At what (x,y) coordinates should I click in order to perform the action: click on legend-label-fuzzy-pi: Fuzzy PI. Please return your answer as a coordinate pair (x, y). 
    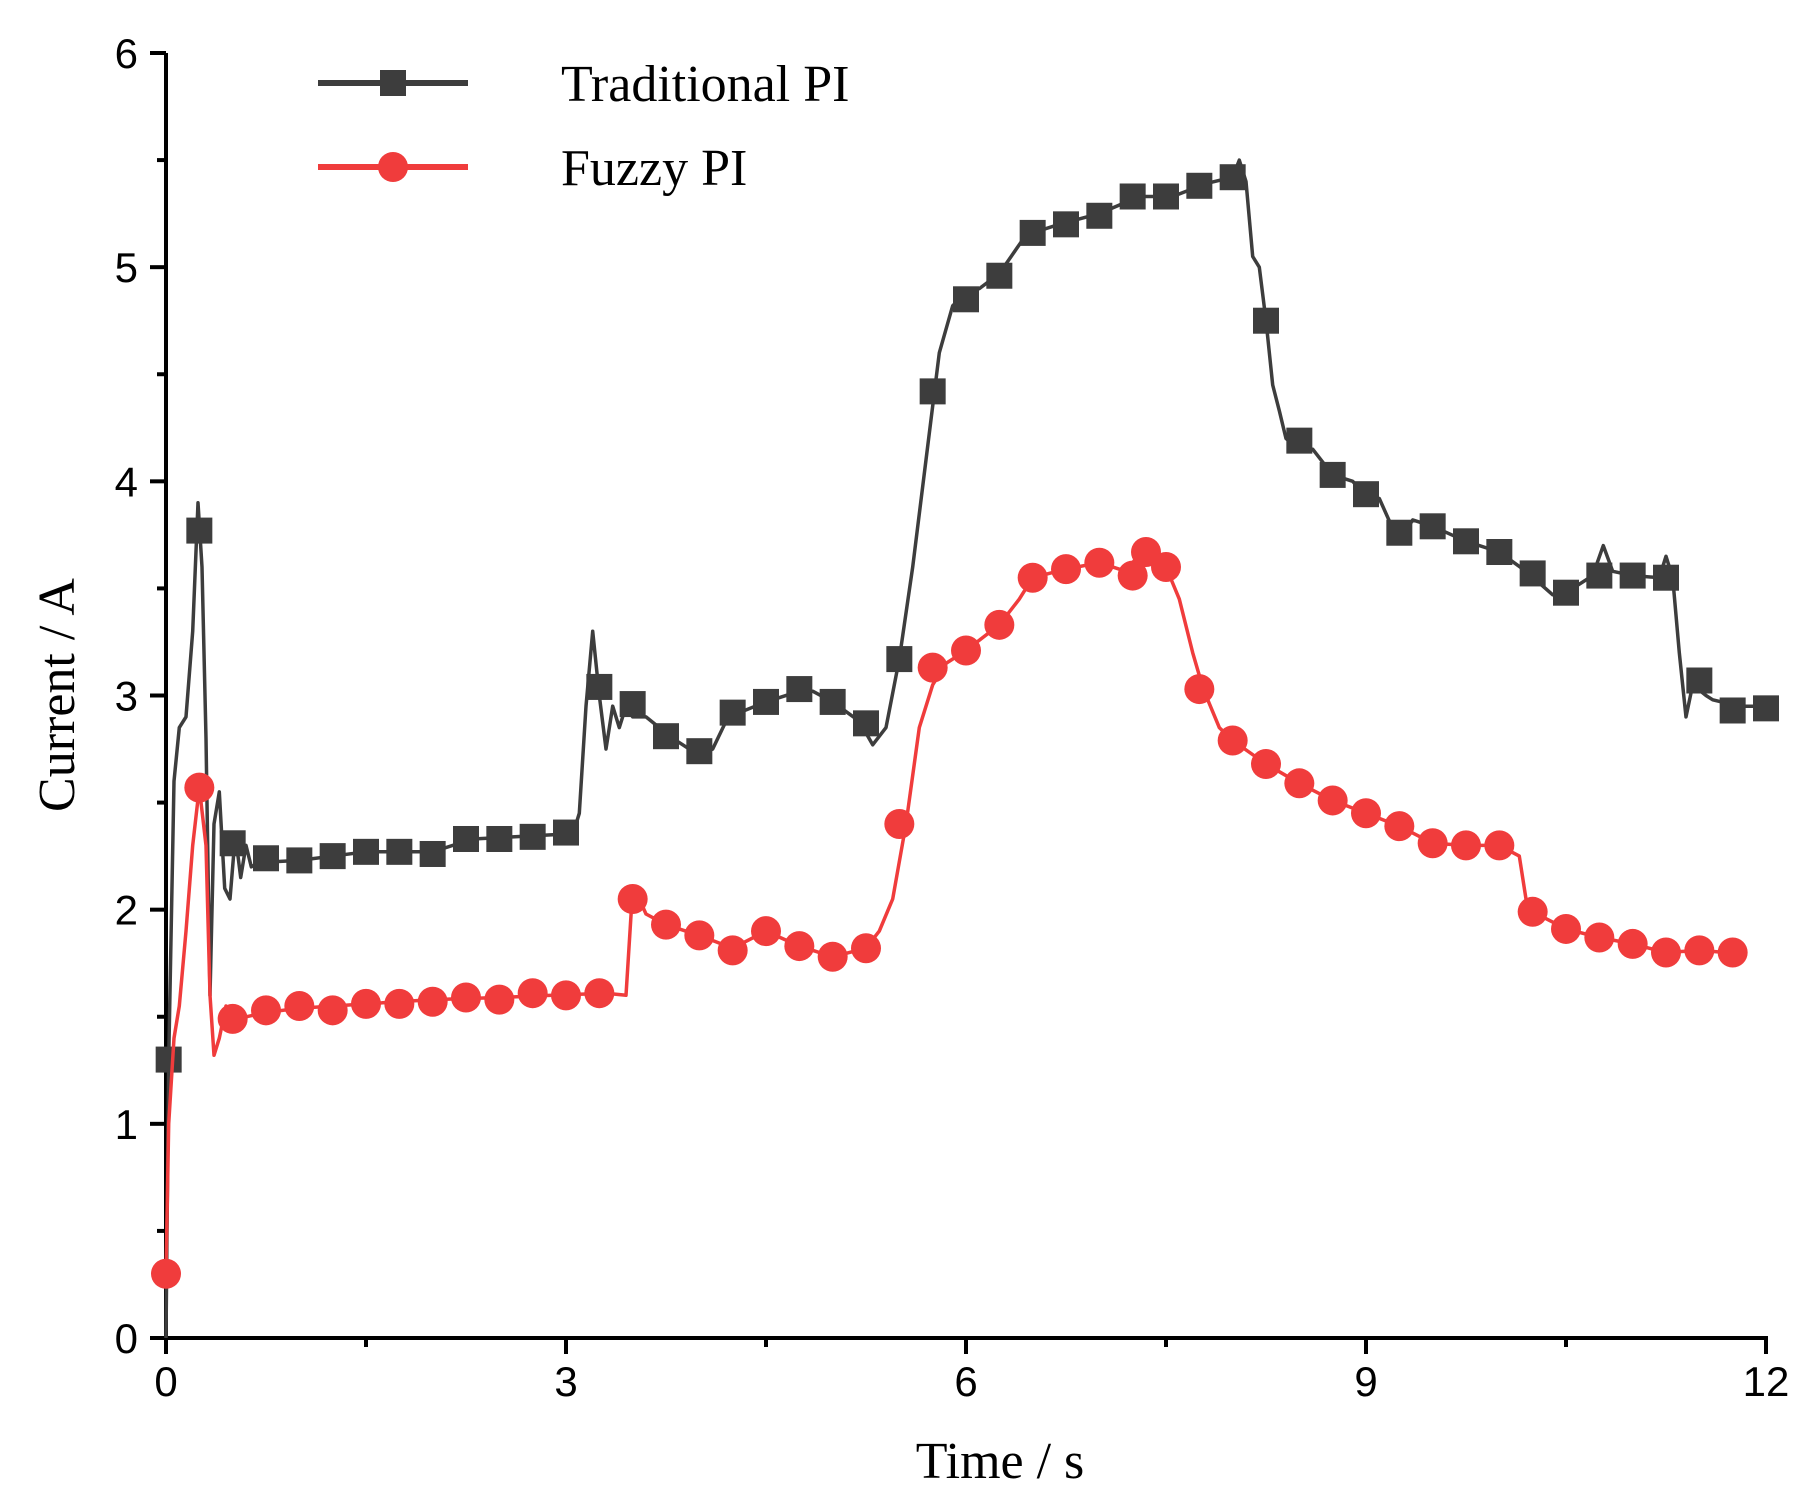
    Looking at the image, I should click on (654, 168).